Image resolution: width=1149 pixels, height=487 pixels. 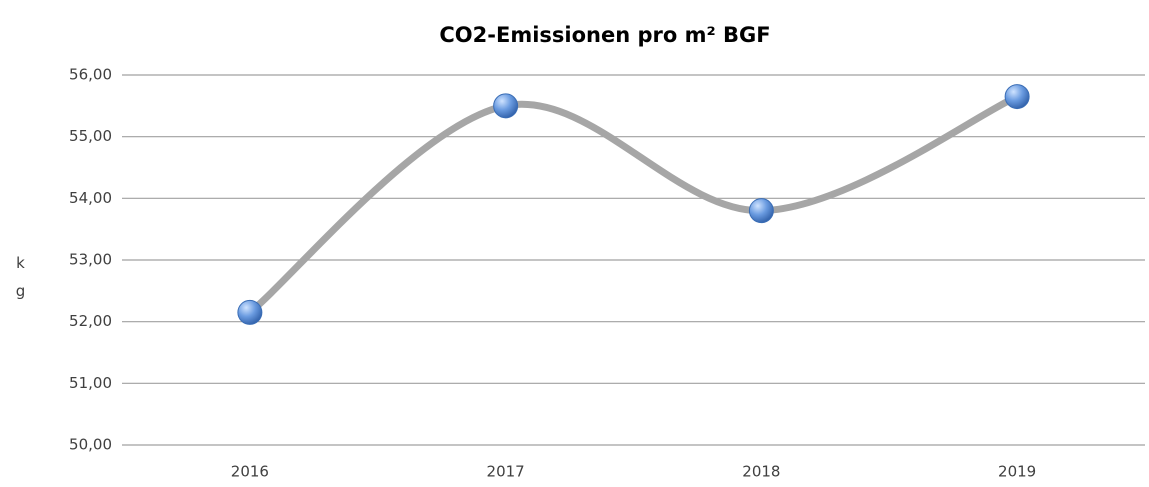 What do you see at coordinates (761, 472) in the screenshot?
I see `x-tick-label: 2018` at bounding box center [761, 472].